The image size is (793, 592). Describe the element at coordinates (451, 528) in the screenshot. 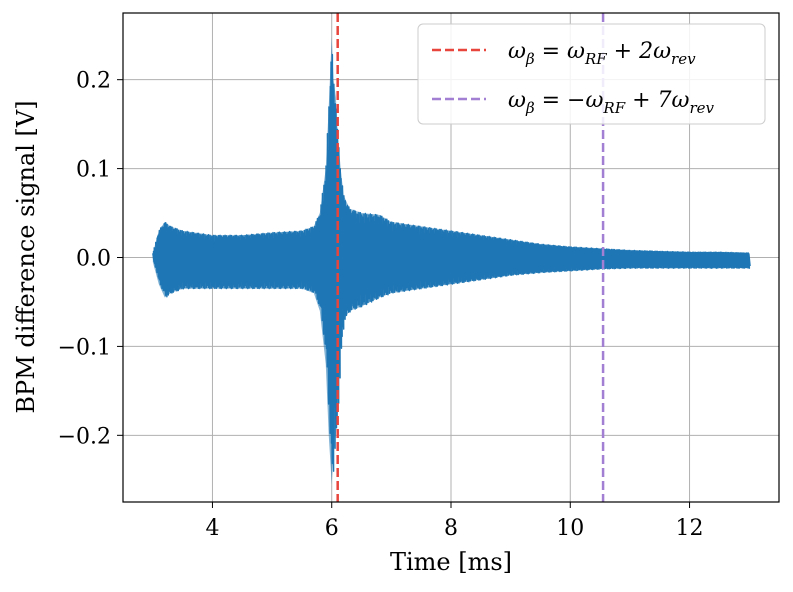

I see `x-tick-label: 8` at that location.